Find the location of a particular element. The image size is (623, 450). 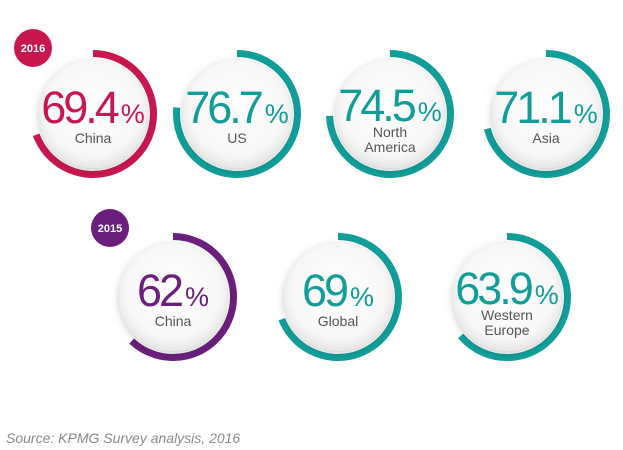

gauge-region-label: Europe is located at coordinates (506, 330).